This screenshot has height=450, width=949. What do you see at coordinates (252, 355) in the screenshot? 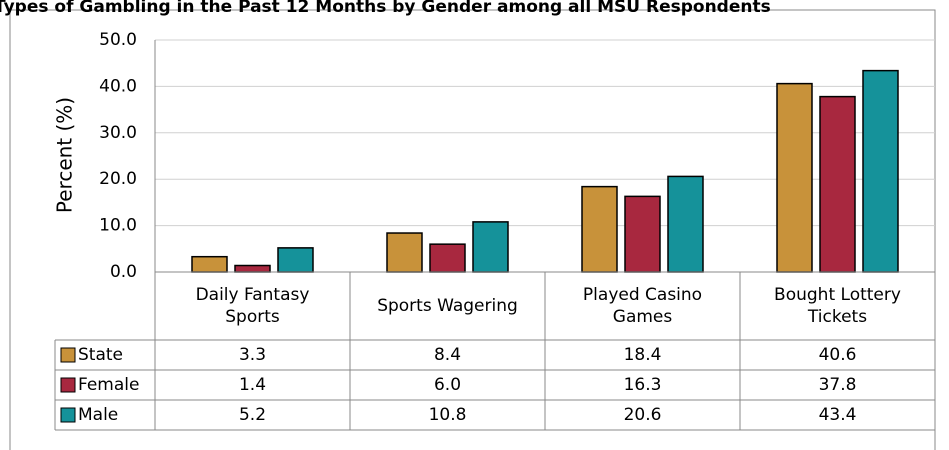
I see `data-label: 3.3` at bounding box center [252, 355].